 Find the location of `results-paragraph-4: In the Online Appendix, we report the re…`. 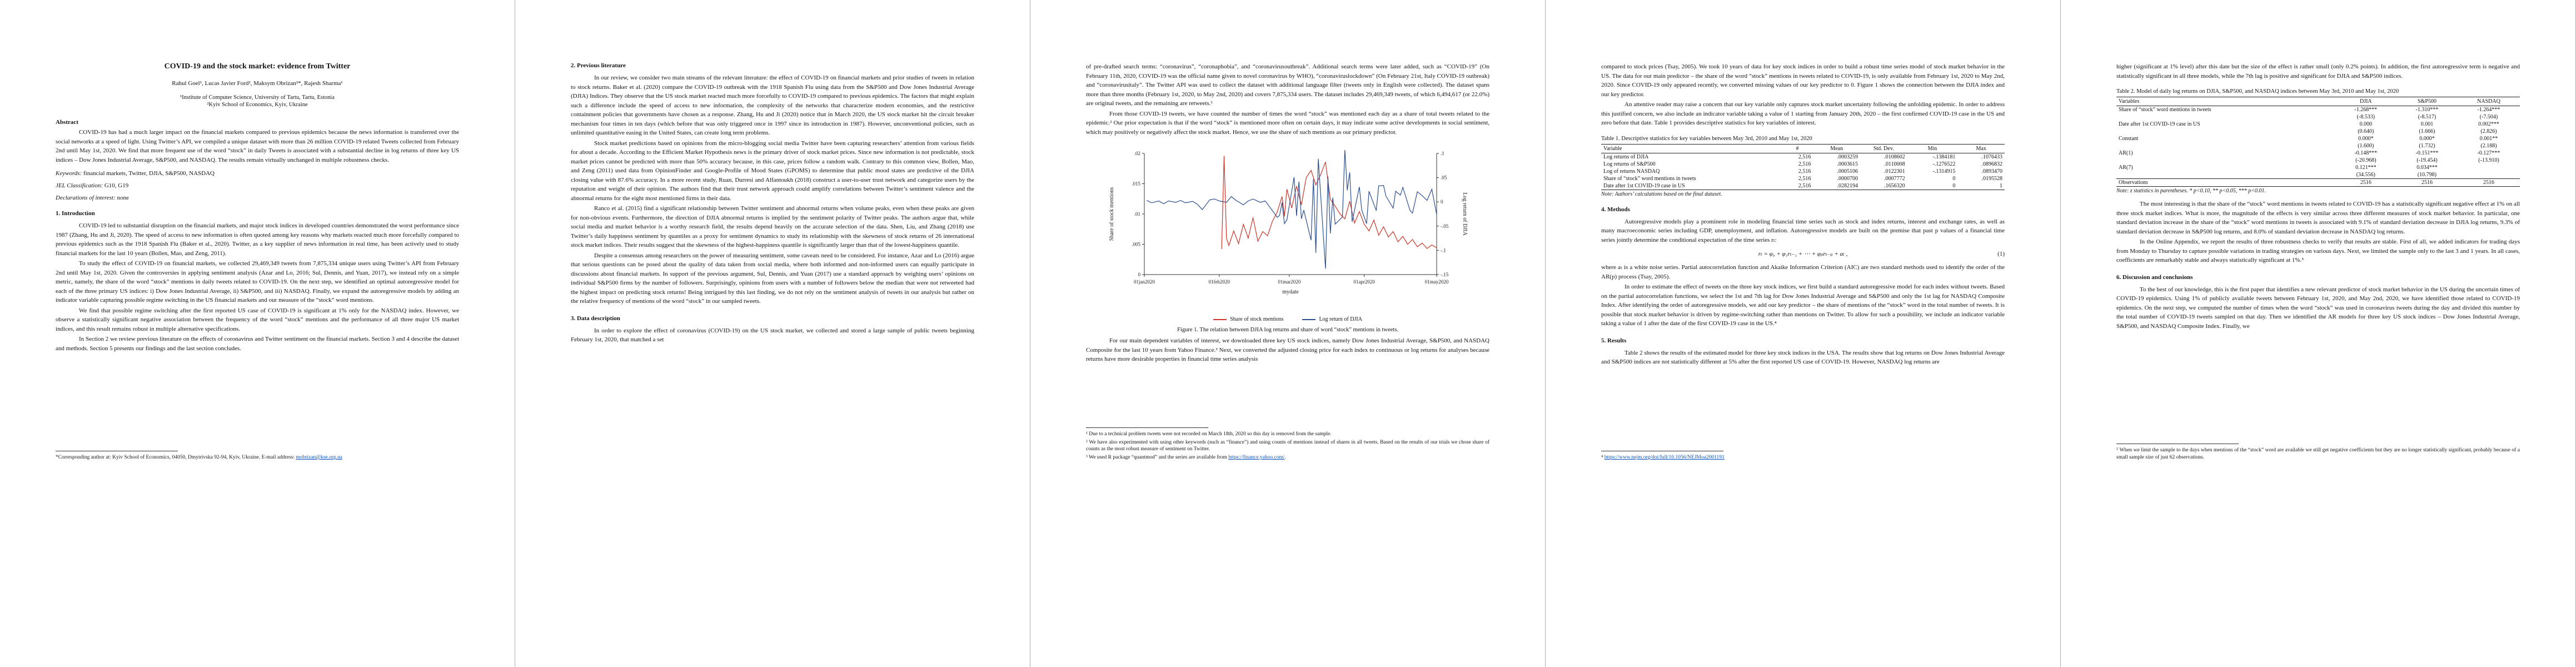

results-paragraph-4: In the Online Appendix, we report the re… is located at coordinates (2318, 250).